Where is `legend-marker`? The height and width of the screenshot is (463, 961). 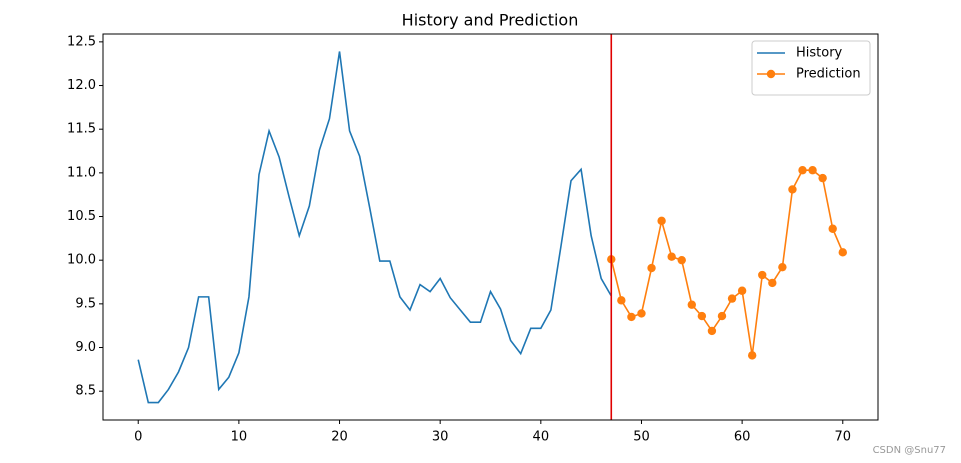
legend-marker is located at coordinates (771, 74).